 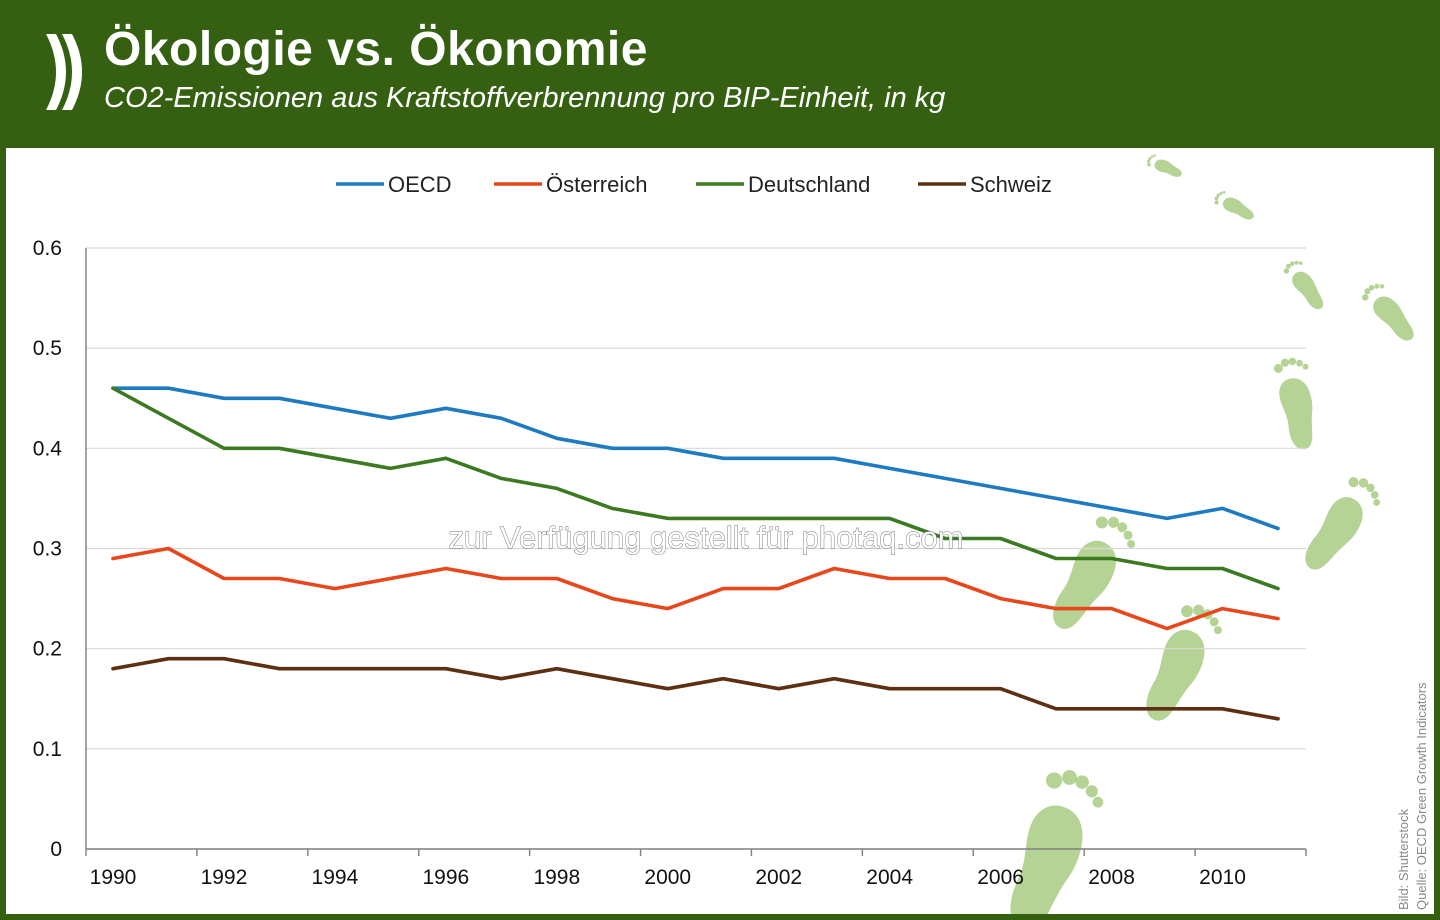 What do you see at coordinates (889, 877) in the screenshot?
I see `x-tick-label: 2004` at bounding box center [889, 877].